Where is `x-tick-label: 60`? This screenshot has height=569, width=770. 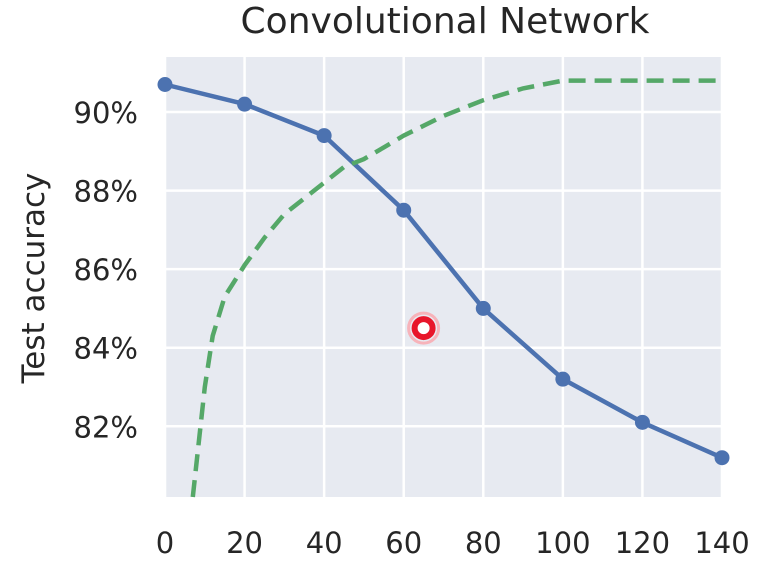 x-tick-label: 60 is located at coordinates (403, 543).